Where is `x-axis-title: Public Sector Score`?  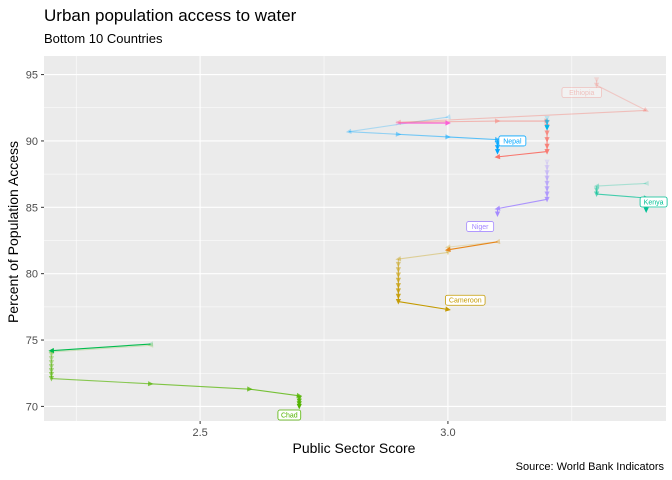 x-axis-title: Public Sector Score is located at coordinates (354, 448).